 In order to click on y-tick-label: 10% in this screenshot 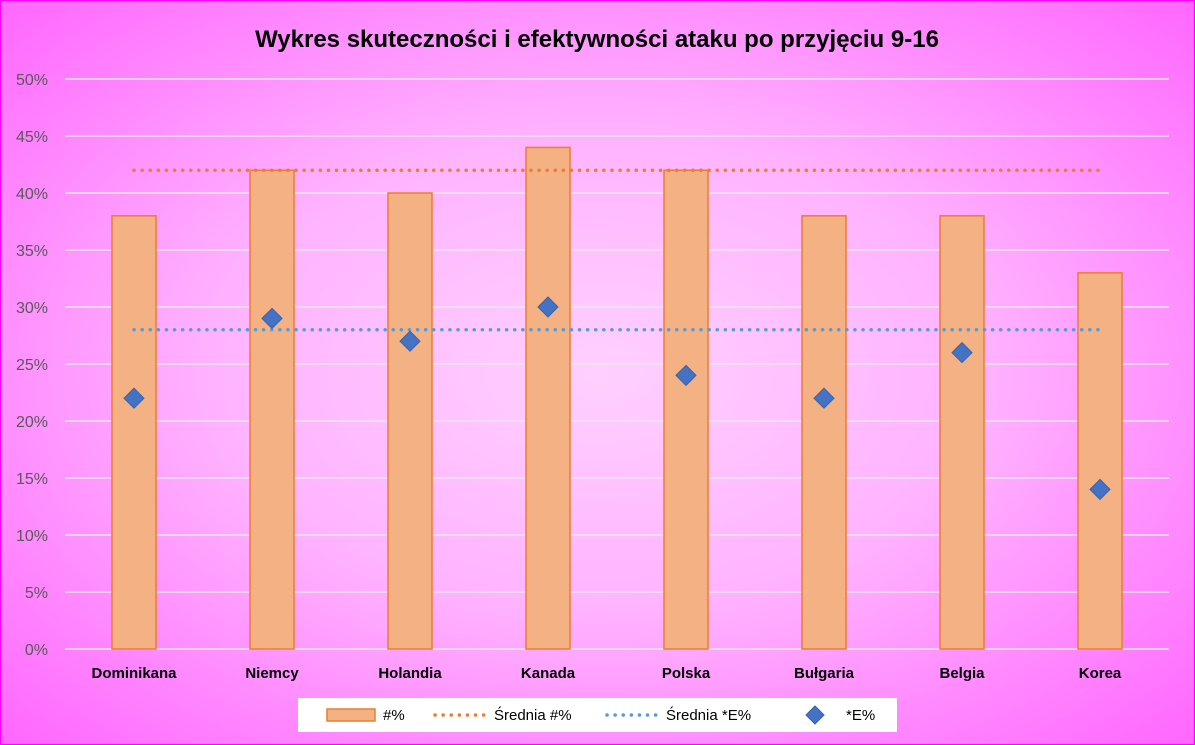, I will do `click(32, 536)`.